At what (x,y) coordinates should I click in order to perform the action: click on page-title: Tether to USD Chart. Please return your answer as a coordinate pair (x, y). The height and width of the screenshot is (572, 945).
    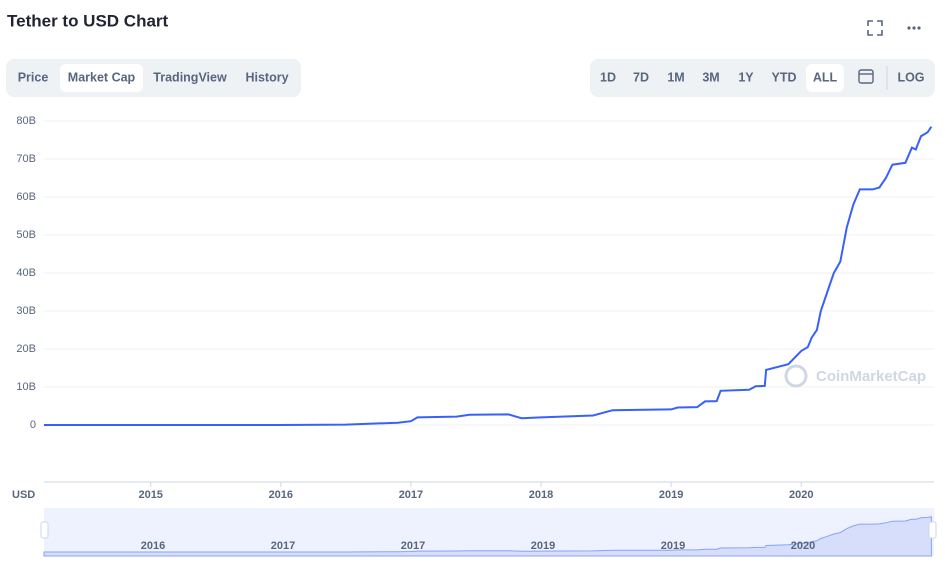
    Looking at the image, I should click on (88, 20).